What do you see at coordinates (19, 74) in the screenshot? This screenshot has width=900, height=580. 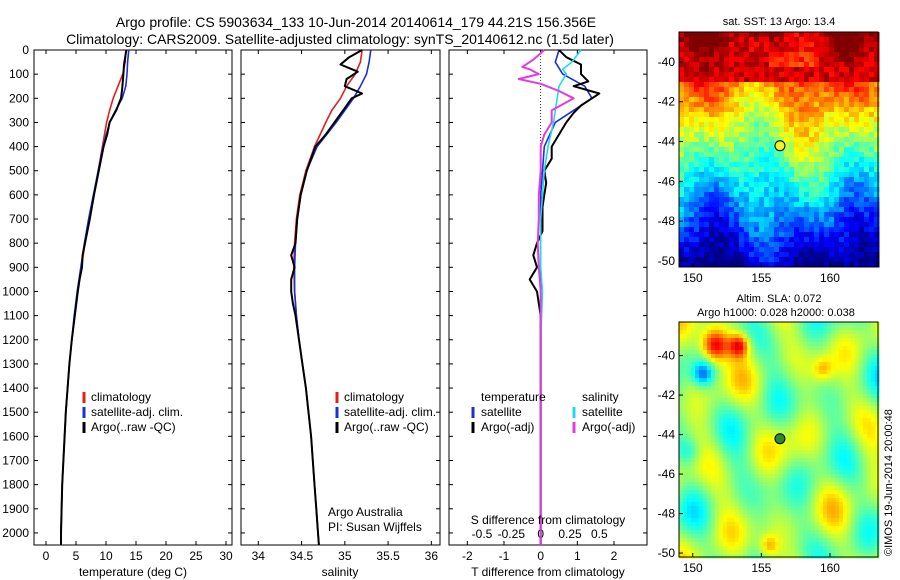 I see `depth-tick-label: 100` at bounding box center [19, 74].